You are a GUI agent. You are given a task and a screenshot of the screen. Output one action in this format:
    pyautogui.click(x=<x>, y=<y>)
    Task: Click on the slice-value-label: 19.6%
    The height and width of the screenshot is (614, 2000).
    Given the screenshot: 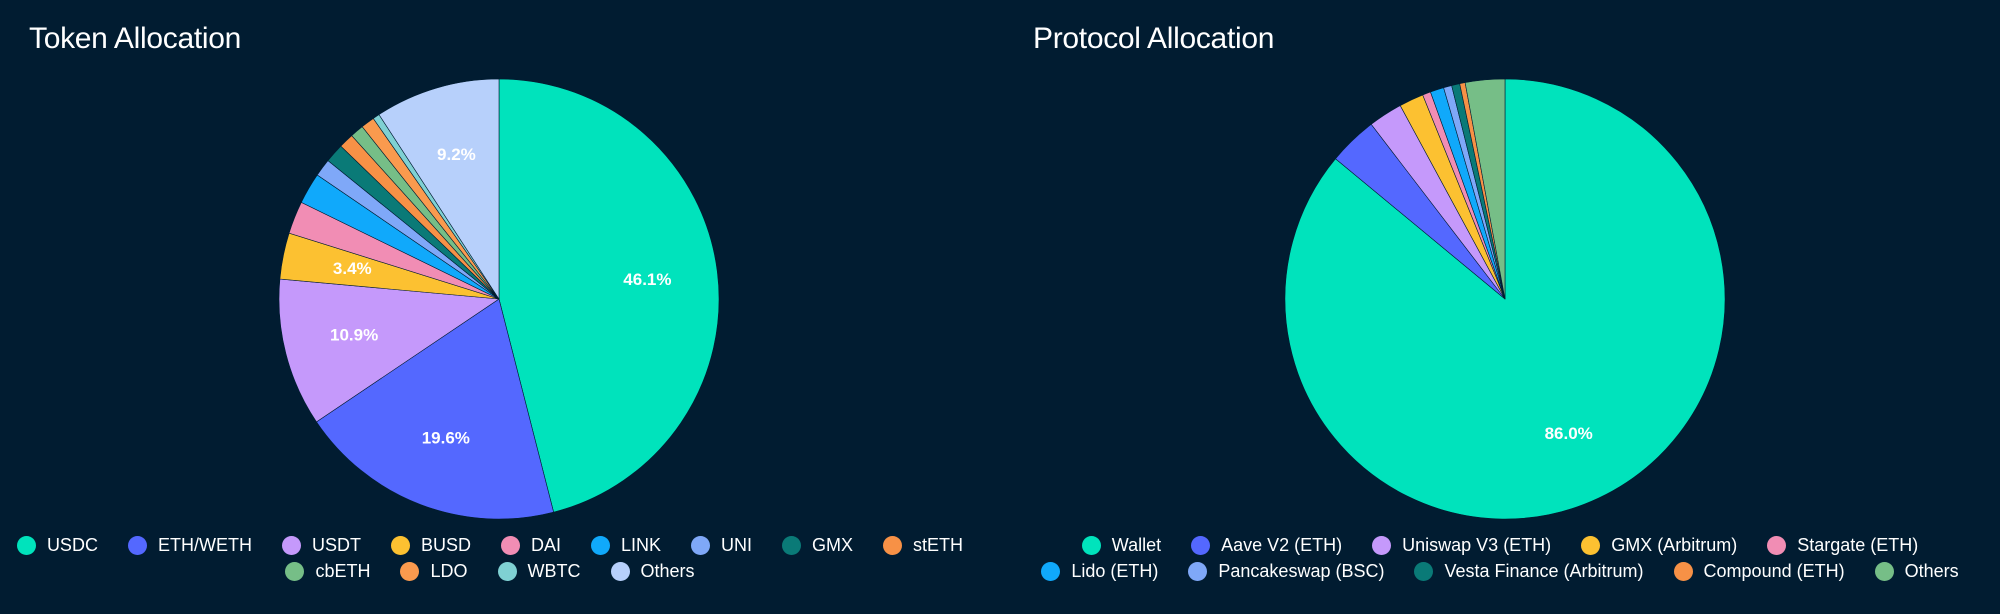 What is the action you would take?
    pyautogui.click(x=446, y=437)
    